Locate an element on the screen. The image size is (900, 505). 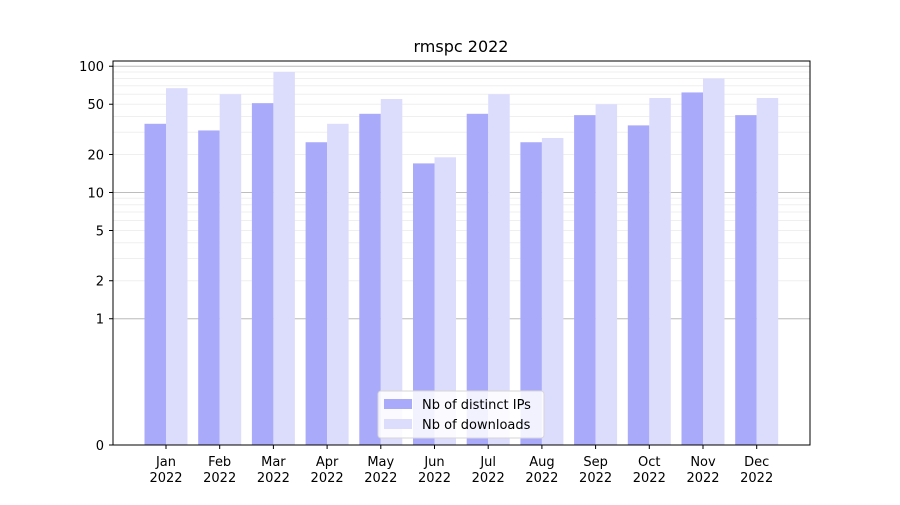
y-tick-label: 20 is located at coordinates (95, 155).